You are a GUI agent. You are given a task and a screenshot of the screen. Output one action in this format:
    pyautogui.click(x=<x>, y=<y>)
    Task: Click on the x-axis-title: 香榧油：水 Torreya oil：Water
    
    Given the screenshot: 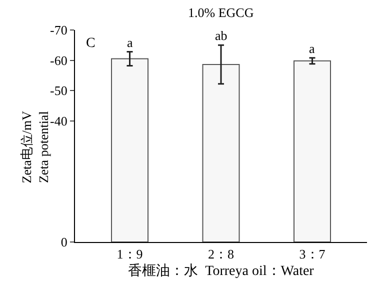 What is the action you would take?
    pyautogui.click(x=221, y=270)
    